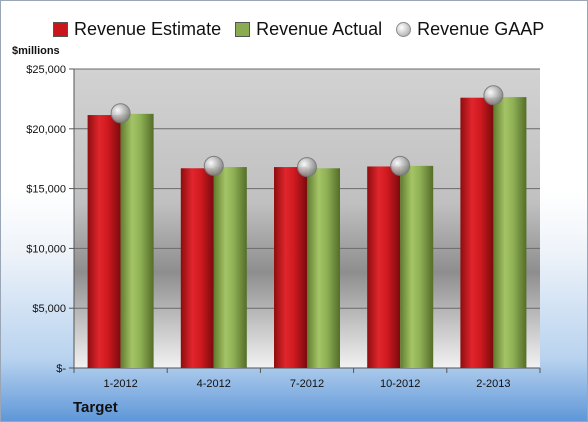  I want to click on units-label: $millions, so click(36, 51).